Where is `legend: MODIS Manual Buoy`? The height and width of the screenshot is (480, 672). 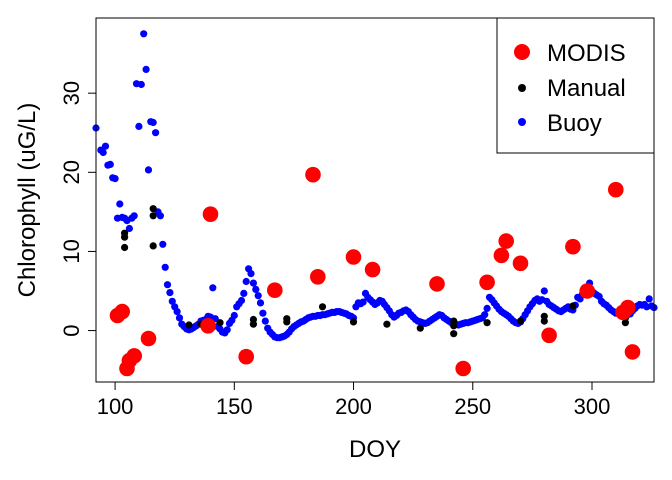
legend: MODIS Manual Buoy is located at coordinates (575, 85).